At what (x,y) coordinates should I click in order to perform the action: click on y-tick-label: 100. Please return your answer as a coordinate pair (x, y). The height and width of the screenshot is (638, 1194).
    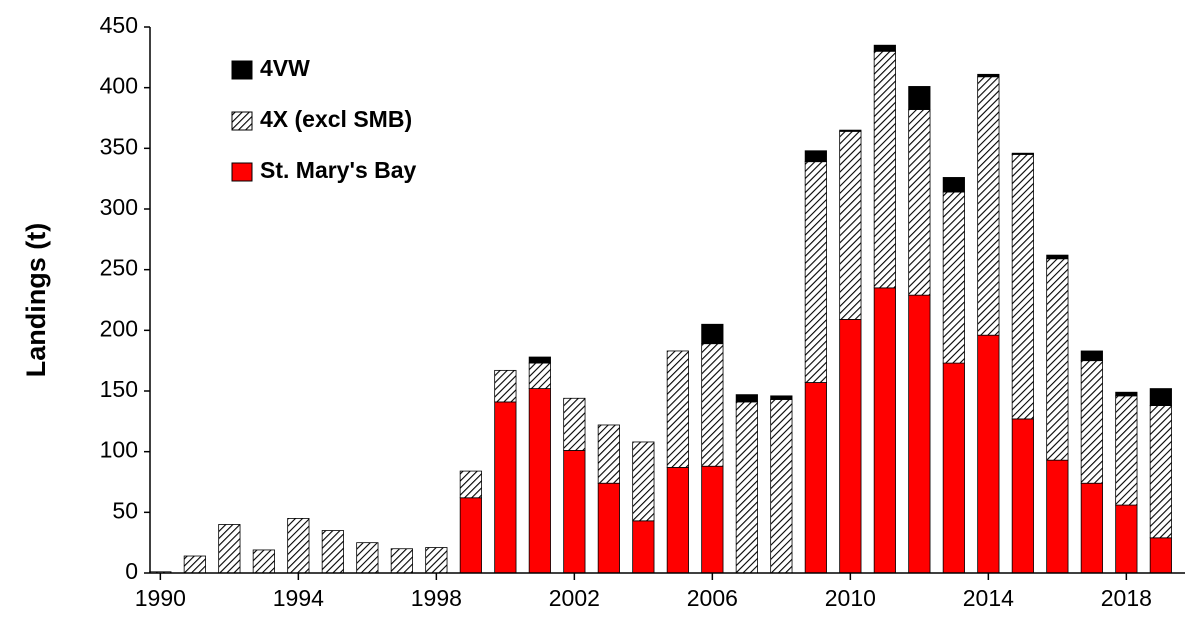
    Looking at the image, I should click on (119, 450).